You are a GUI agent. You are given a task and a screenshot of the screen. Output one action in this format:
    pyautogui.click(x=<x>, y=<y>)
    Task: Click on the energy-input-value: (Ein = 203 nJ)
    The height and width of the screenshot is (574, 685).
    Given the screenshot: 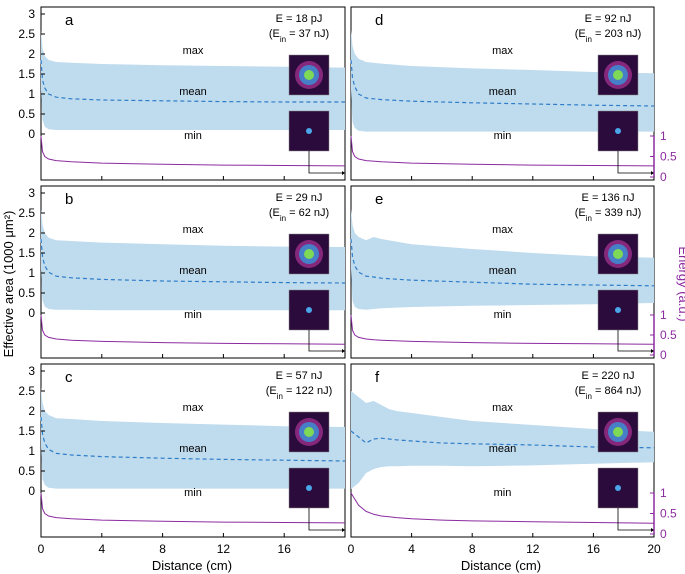 What is the action you would take?
    pyautogui.click(x=608, y=36)
    